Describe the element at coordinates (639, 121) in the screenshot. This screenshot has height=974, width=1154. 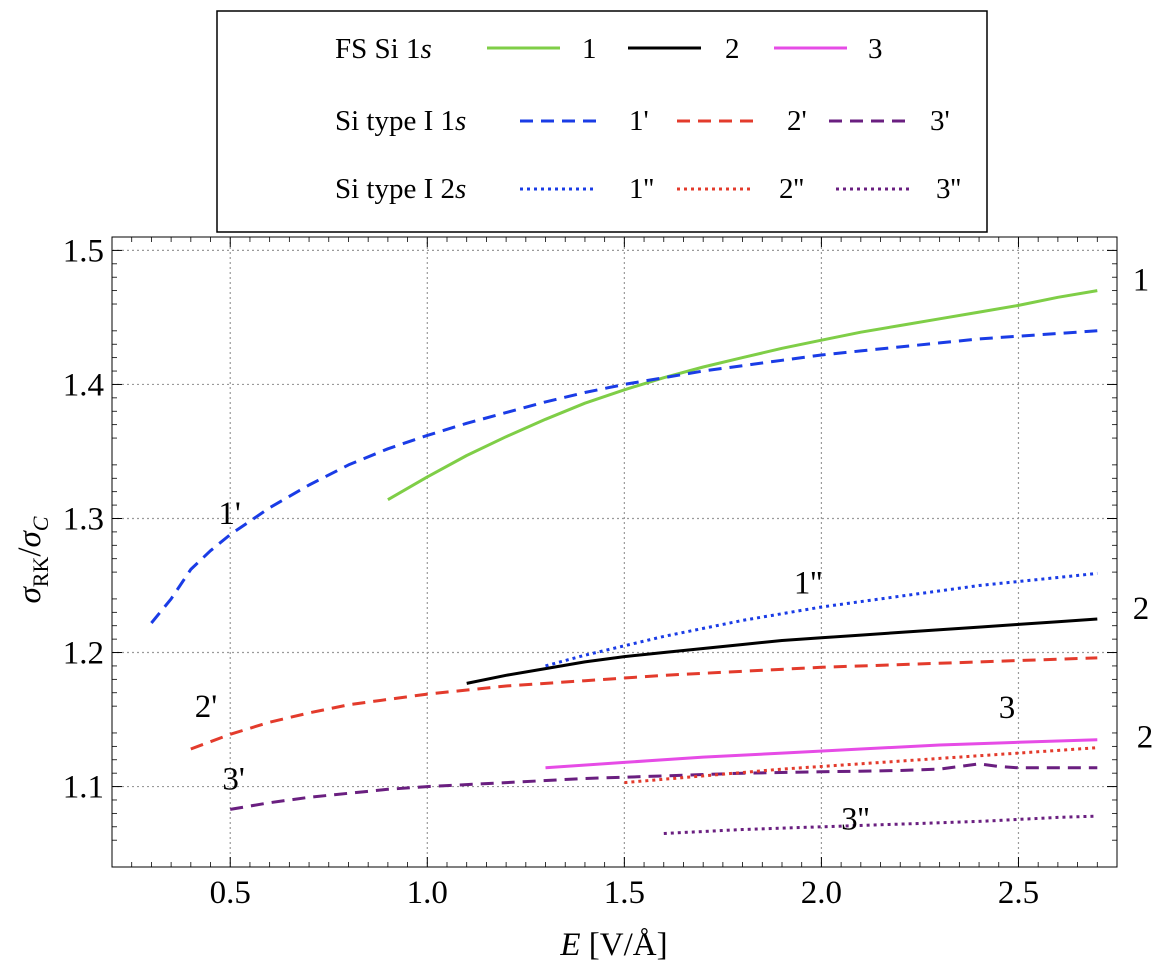
I see `legend-entry-1prime: 1'` at that location.